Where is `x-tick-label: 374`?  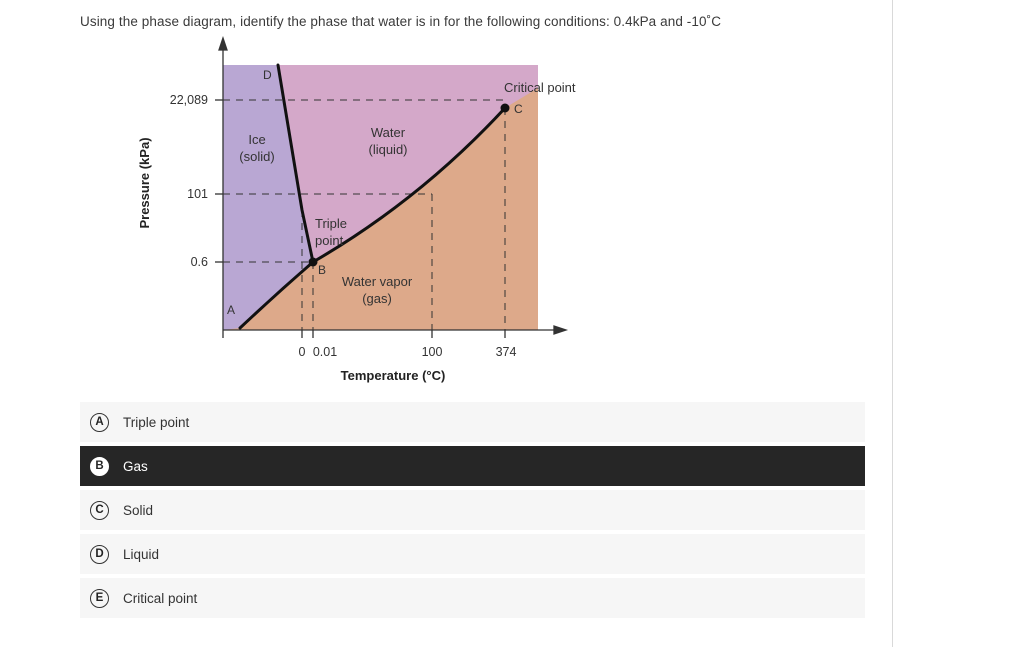
x-tick-label: 374 is located at coordinates (506, 352).